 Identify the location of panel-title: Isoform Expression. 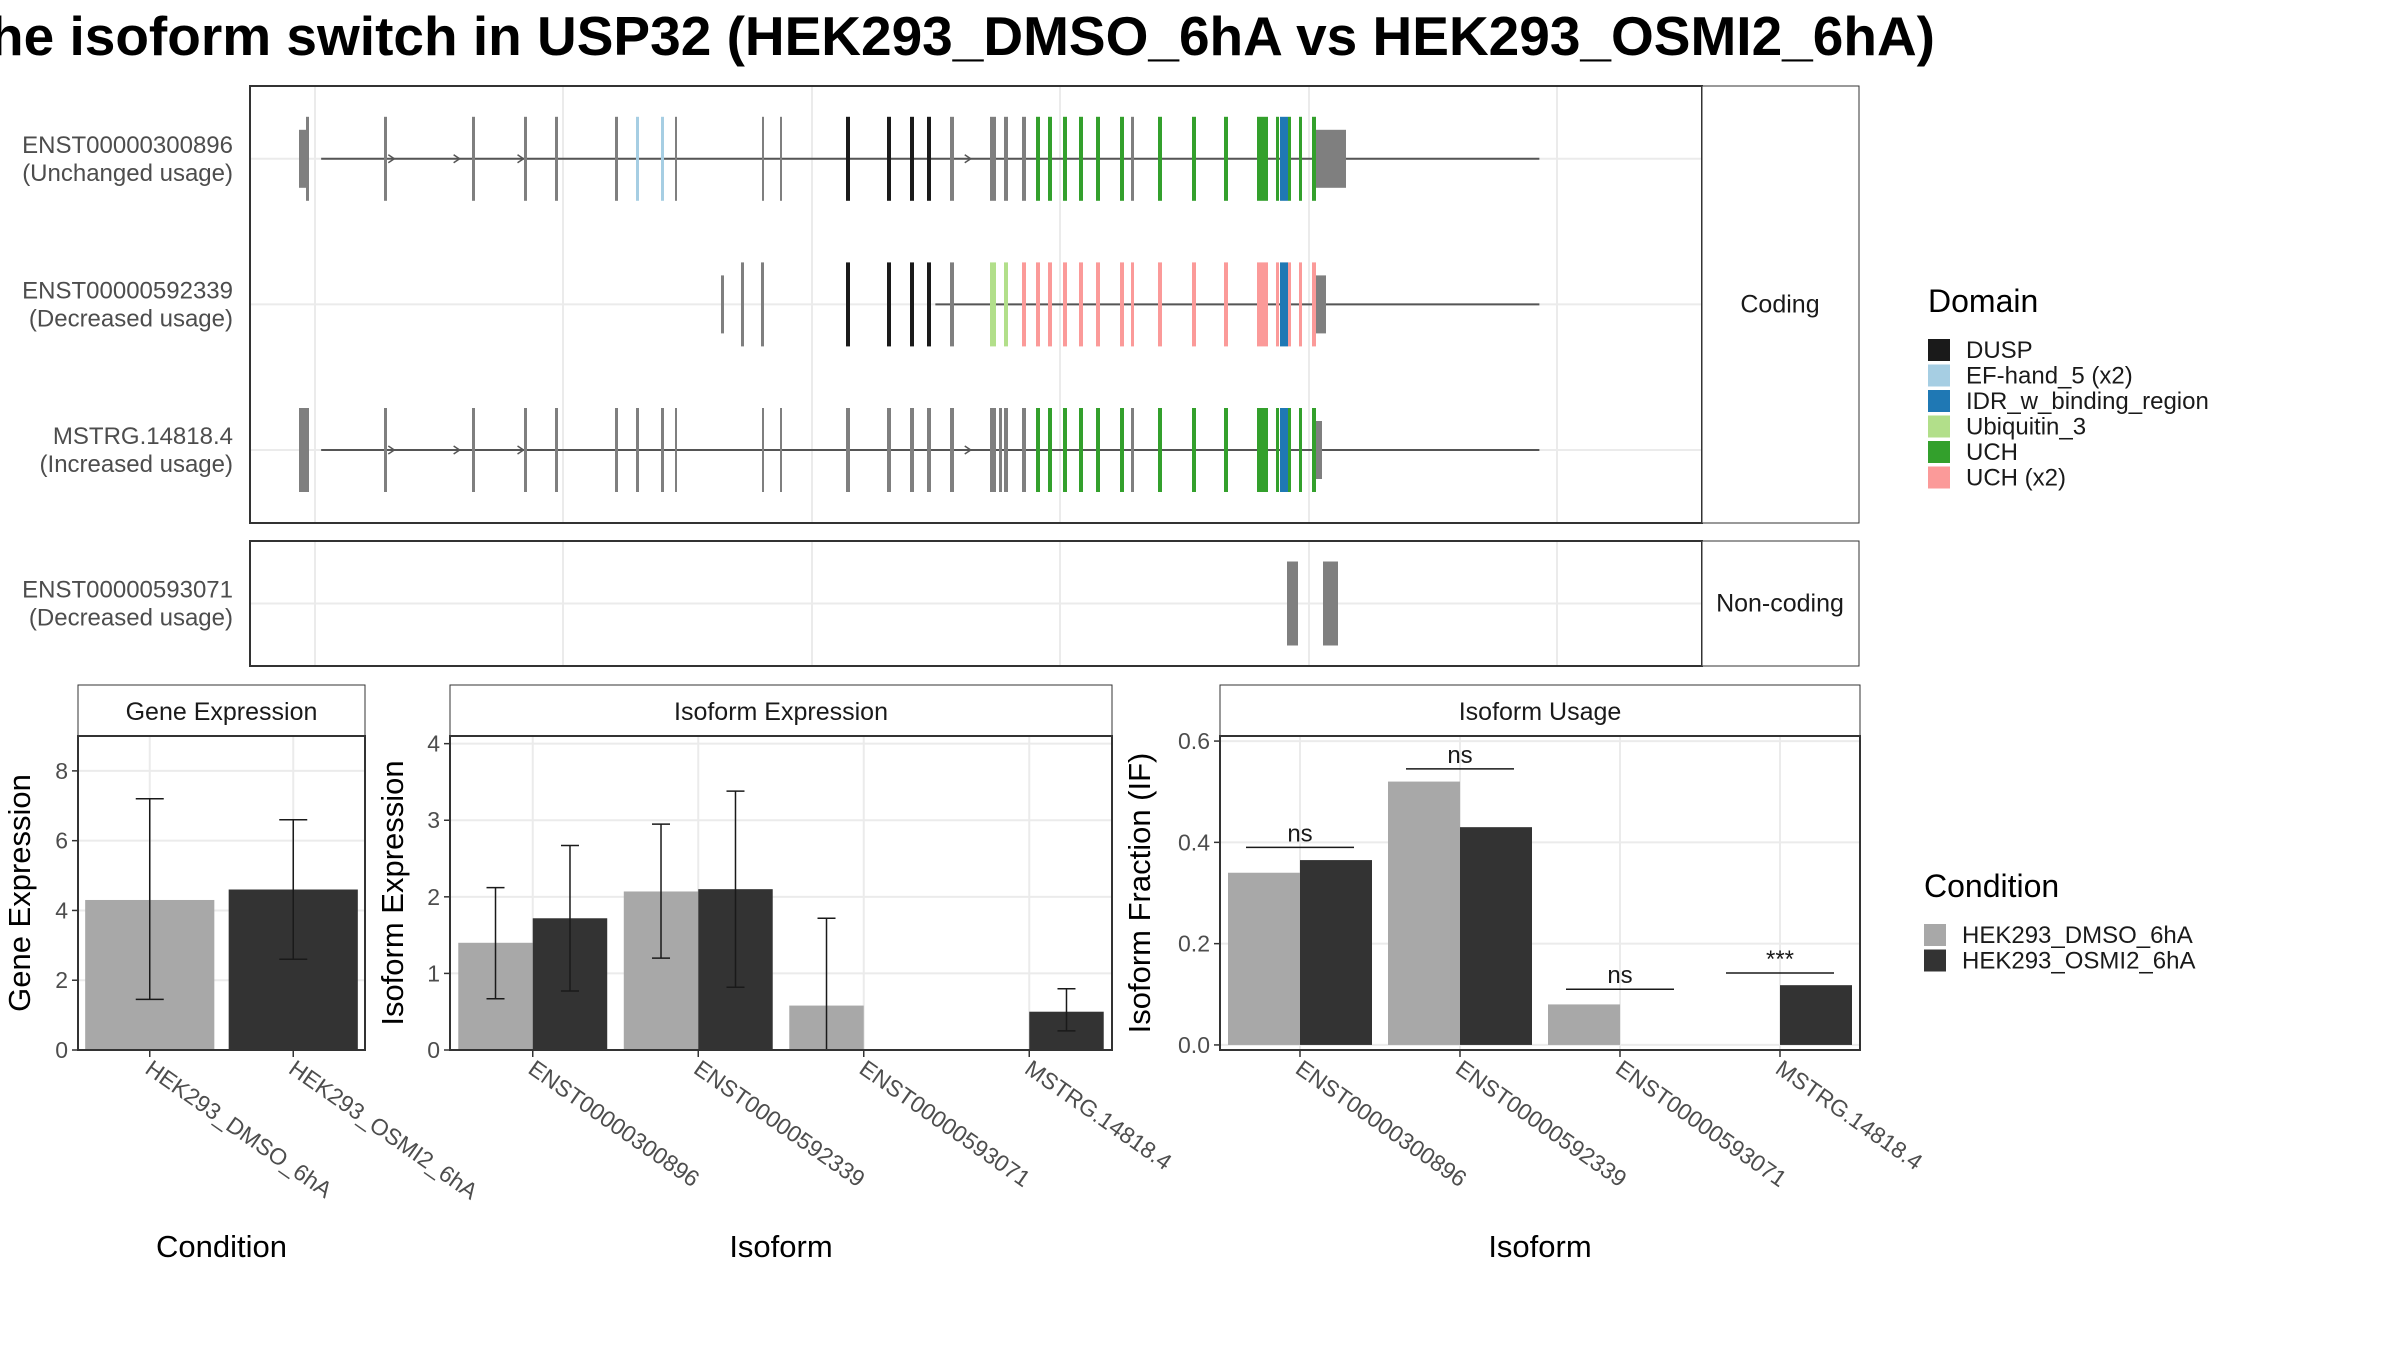
(781, 712).